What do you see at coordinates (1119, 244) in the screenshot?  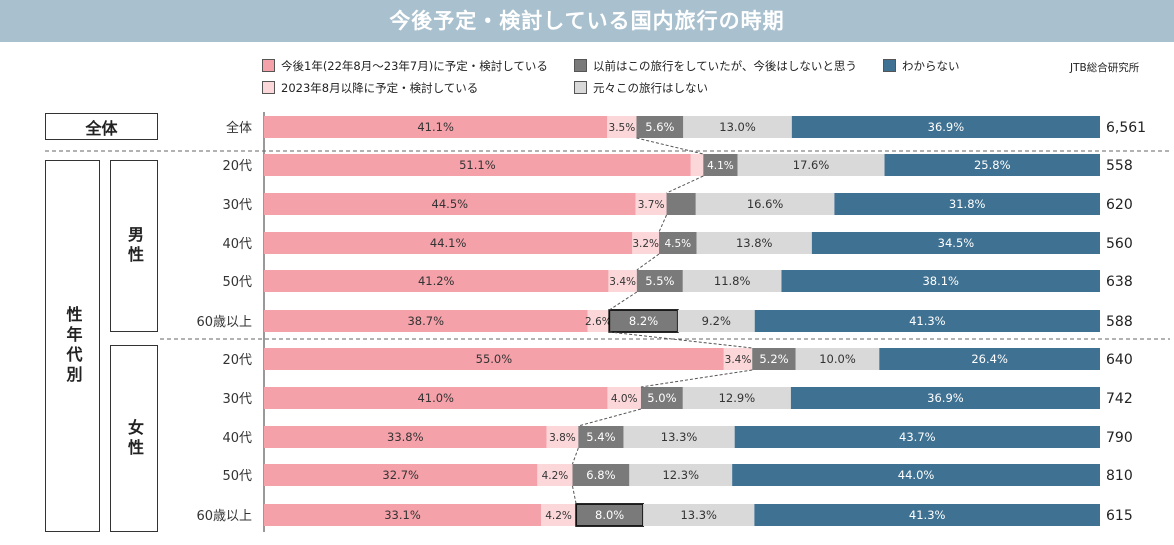 I see `n-label-4: 560` at bounding box center [1119, 244].